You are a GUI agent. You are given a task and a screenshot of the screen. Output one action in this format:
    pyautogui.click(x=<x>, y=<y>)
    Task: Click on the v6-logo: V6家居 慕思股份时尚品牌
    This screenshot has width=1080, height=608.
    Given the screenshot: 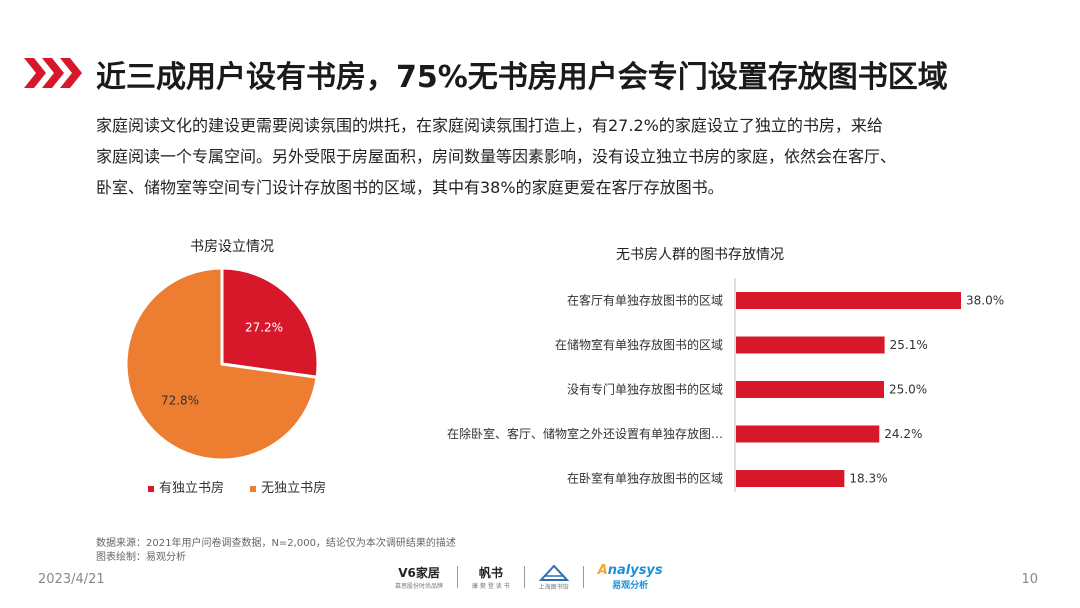 What is the action you would take?
    pyautogui.click(x=419, y=577)
    